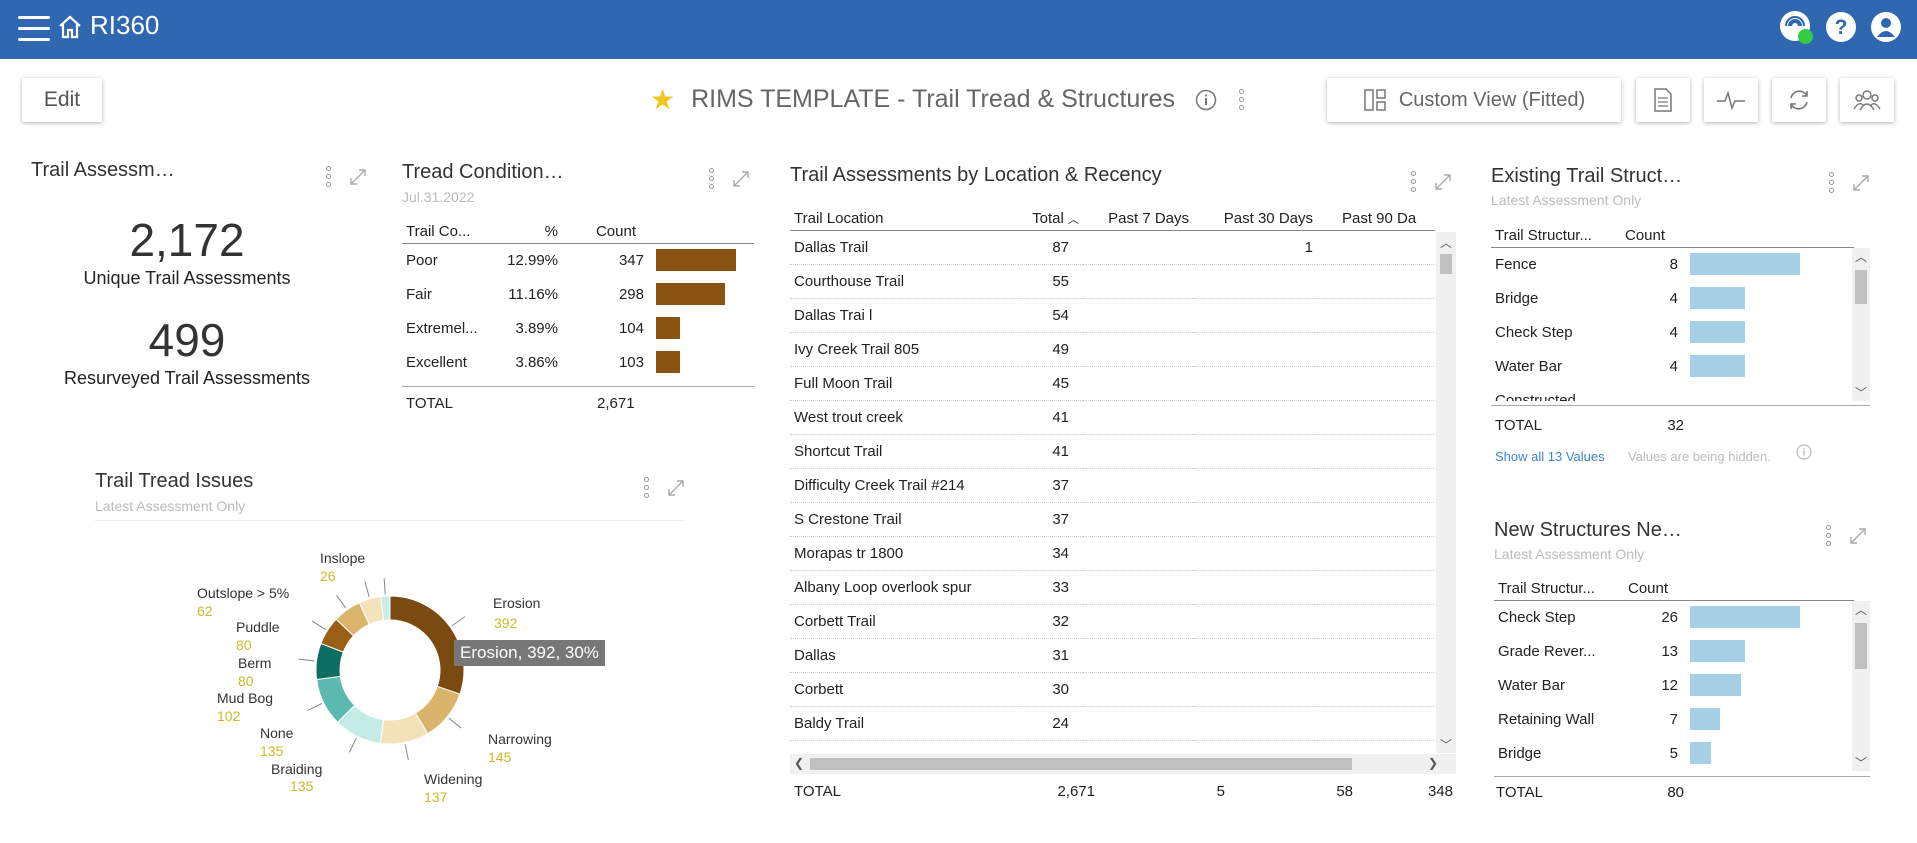 Image resolution: width=1917 pixels, height=843 pixels. Describe the element at coordinates (1112, 349) in the screenshot. I see `table-row: Ivy Creek Trail 805 49` at that location.